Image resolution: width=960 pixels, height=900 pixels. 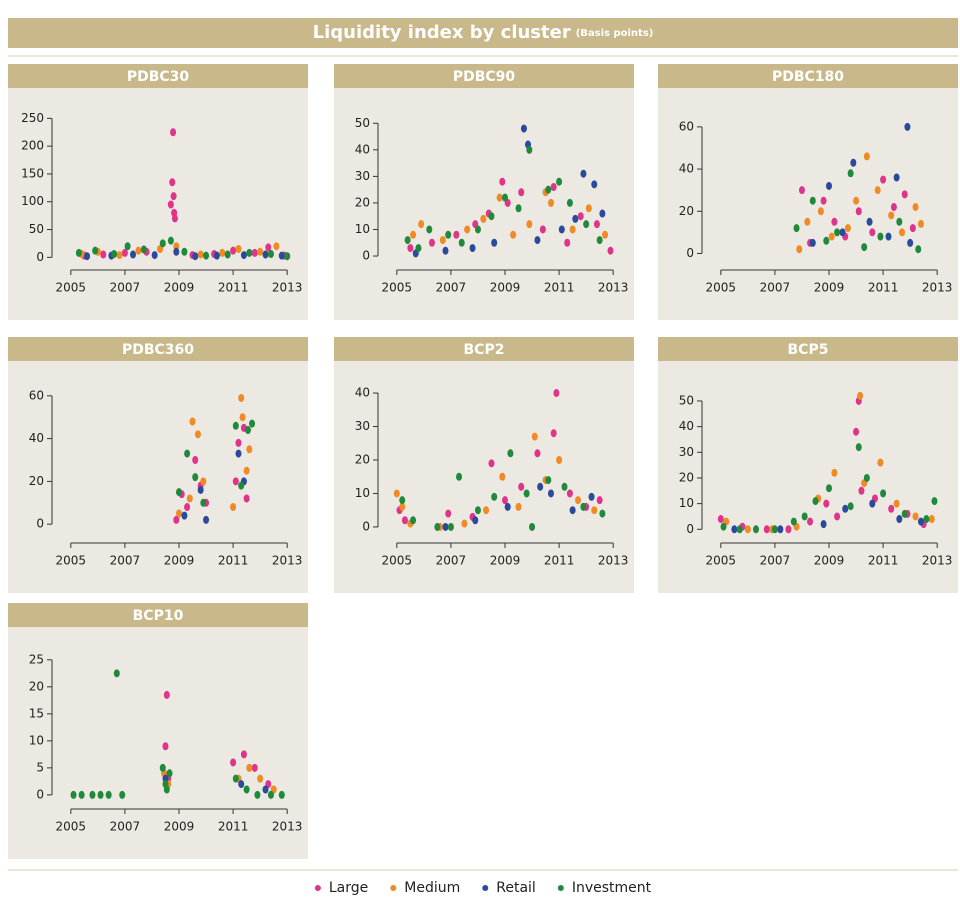 What do you see at coordinates (775, 561) in the screenshot?
I see `x-tick-label: 2007` at bounding box center [775, 561].